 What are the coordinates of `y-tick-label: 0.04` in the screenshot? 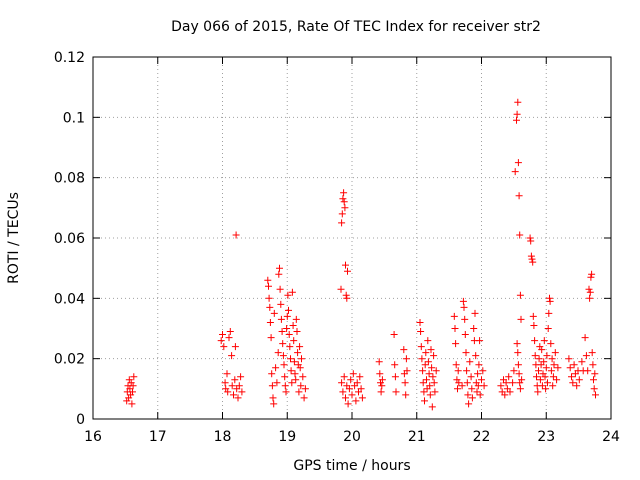 It's located at (69, 299).